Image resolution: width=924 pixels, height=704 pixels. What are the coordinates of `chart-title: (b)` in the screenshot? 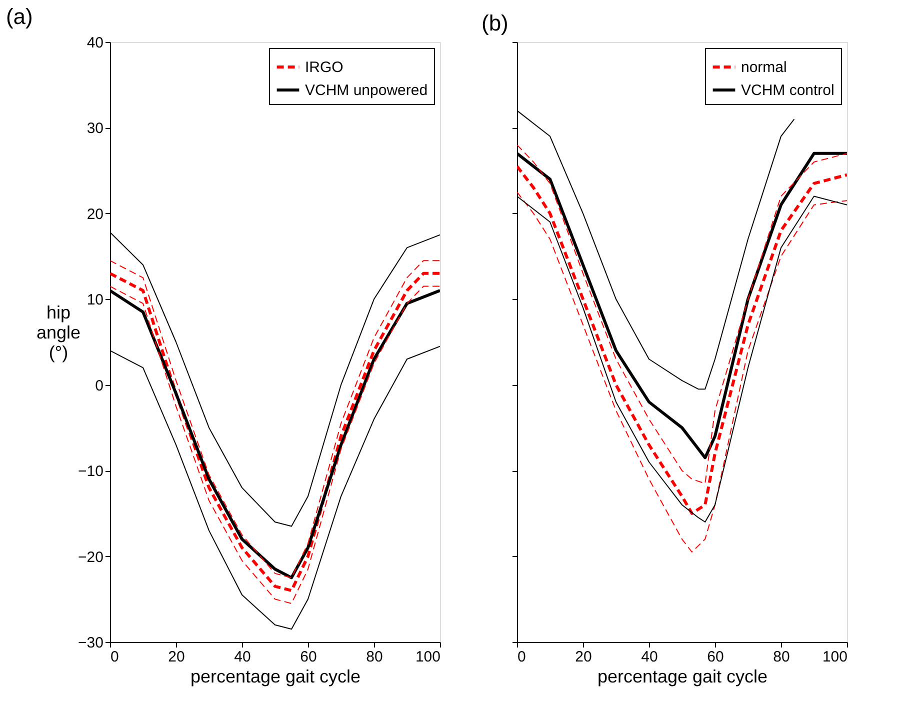 It's located at (495, 23).